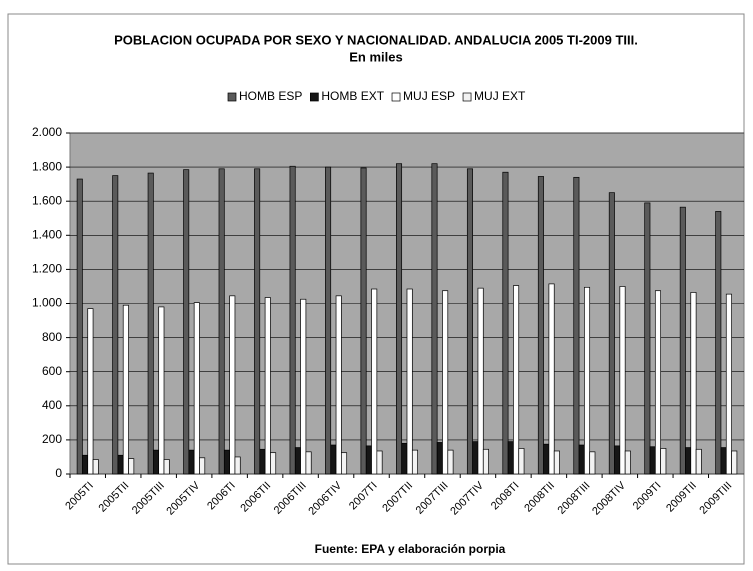  What do you see at coordinates (52, 405) in the screenshot?
I see `y-tick-label: 400` at bounding box center [52, 405].